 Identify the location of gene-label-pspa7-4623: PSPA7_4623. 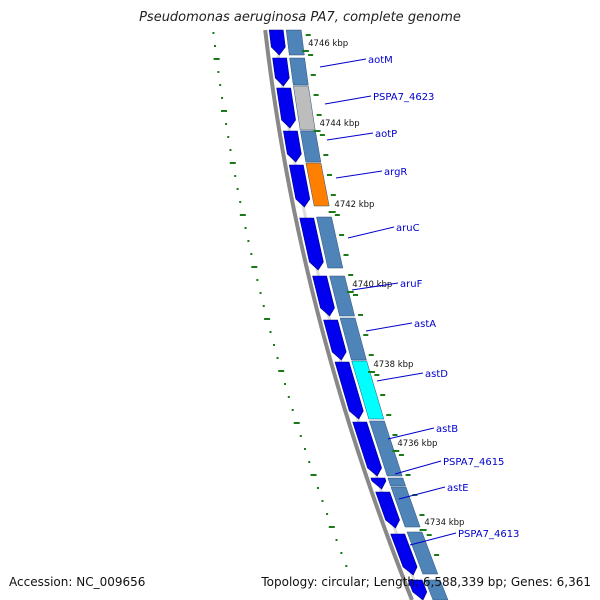
(403, 97).